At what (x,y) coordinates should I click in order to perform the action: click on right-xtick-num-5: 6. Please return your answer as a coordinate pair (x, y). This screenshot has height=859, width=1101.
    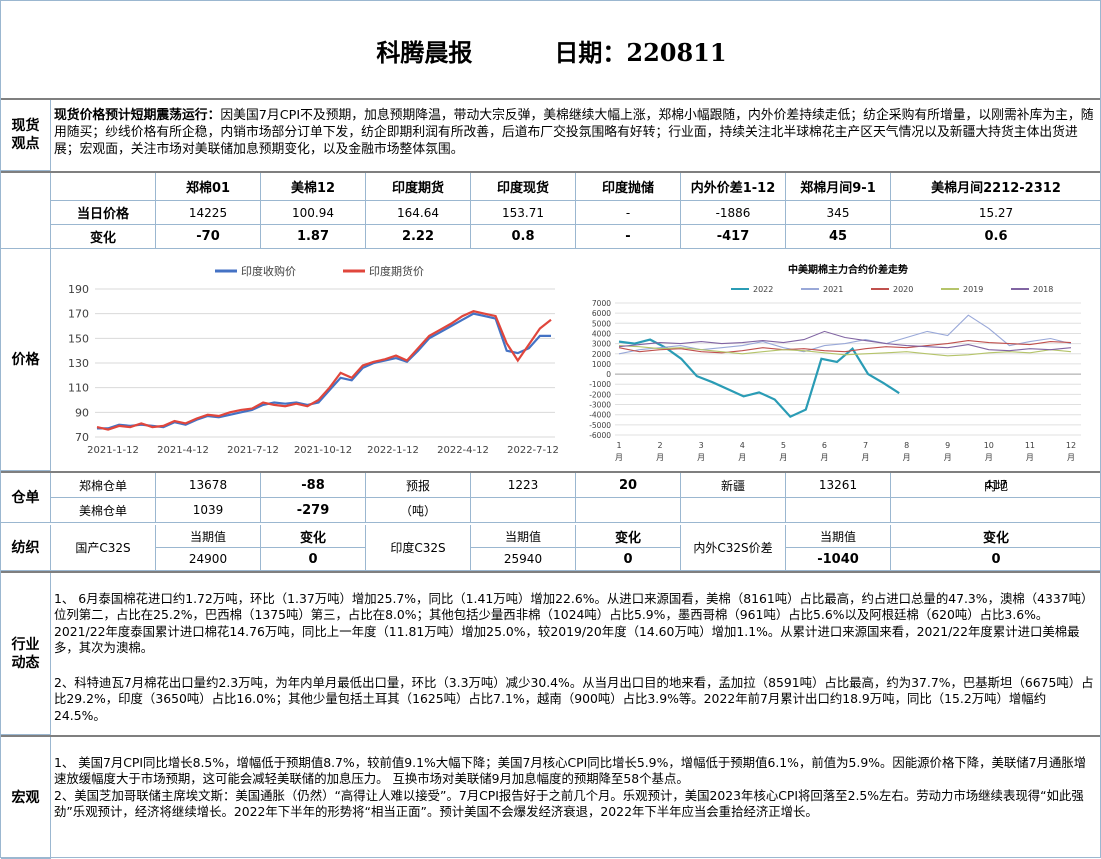
    Looking at the image, I should click on (824, 445).